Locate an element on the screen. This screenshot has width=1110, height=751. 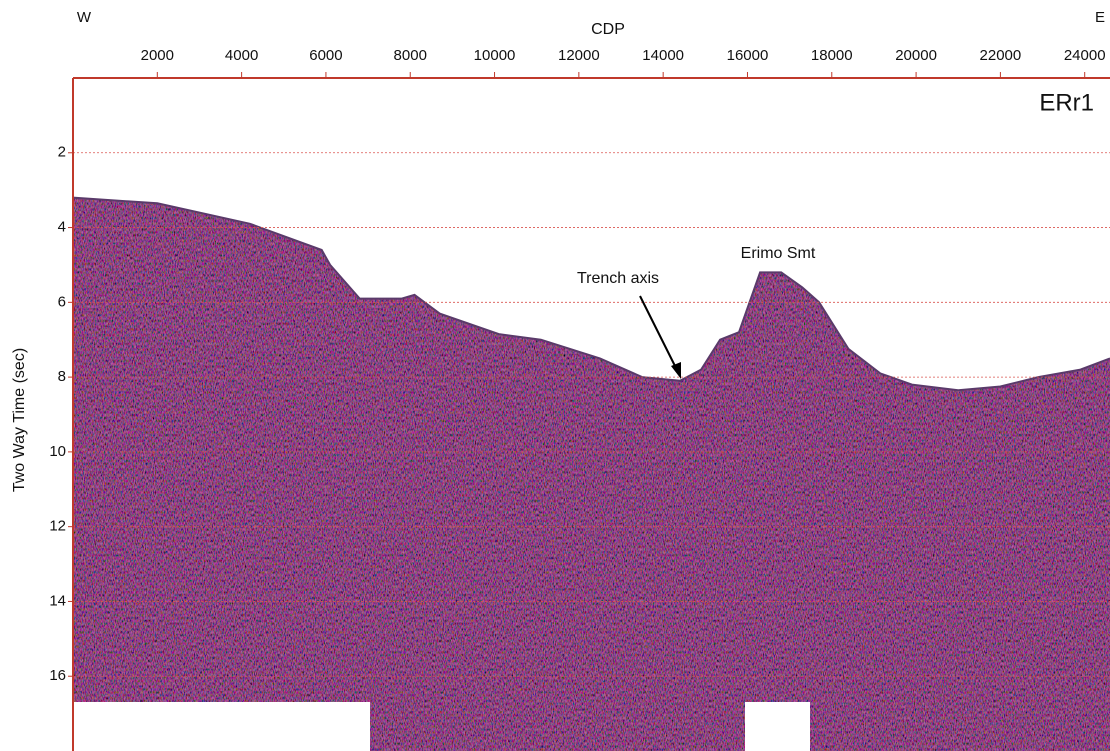
y-tick-label: 14 is located at coordinates (57, 600).